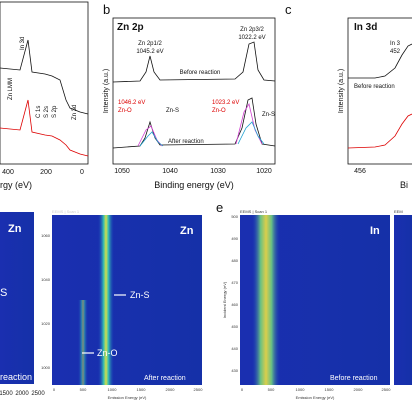 The width and height of the screenshot is (412, 412). What do you see at coordinates (140, 295) in the screenshot?
I see `map-label: Zn-S` at bounding box center [140, 295].